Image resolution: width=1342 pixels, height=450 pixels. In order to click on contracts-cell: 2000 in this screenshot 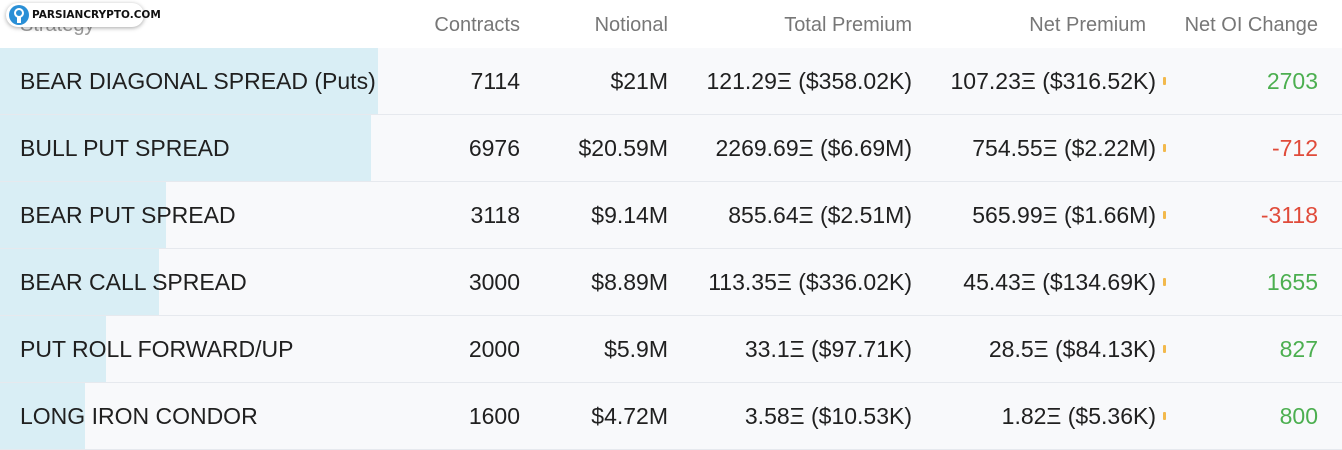, I will do `click(494, 349)`.